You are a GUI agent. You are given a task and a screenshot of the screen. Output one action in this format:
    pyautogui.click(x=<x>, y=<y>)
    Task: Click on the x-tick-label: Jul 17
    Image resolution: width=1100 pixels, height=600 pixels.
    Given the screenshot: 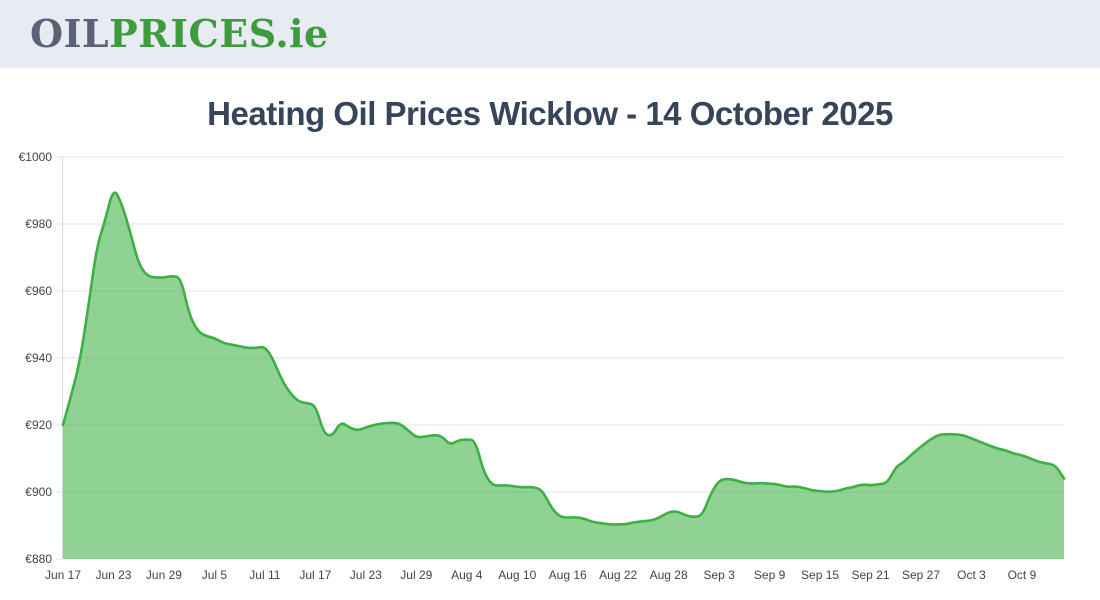 What is the action you would take?
    pyautogui.click(x=315, y=575)
    